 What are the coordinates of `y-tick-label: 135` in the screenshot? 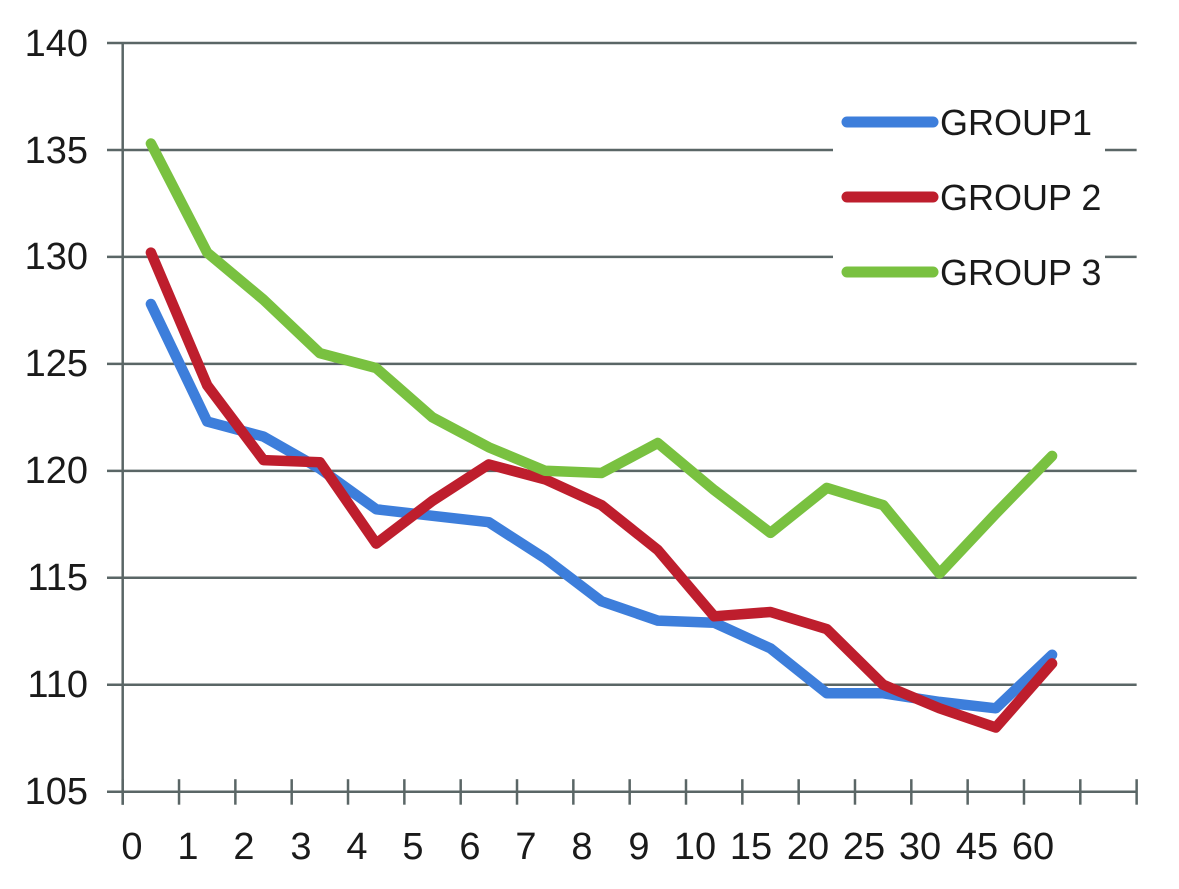 It's located at (56, 151).